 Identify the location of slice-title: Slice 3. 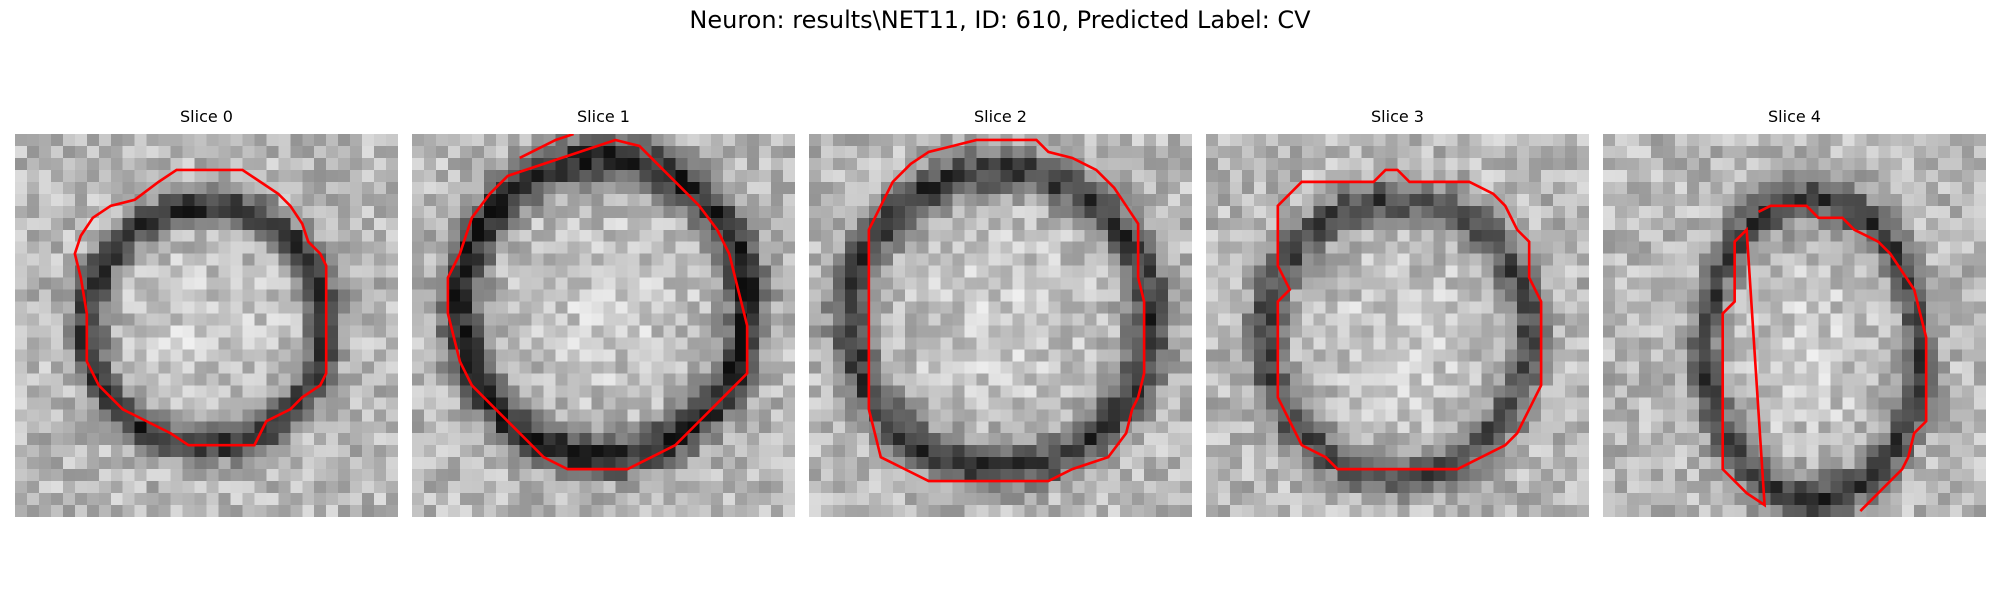
(1397, 116).